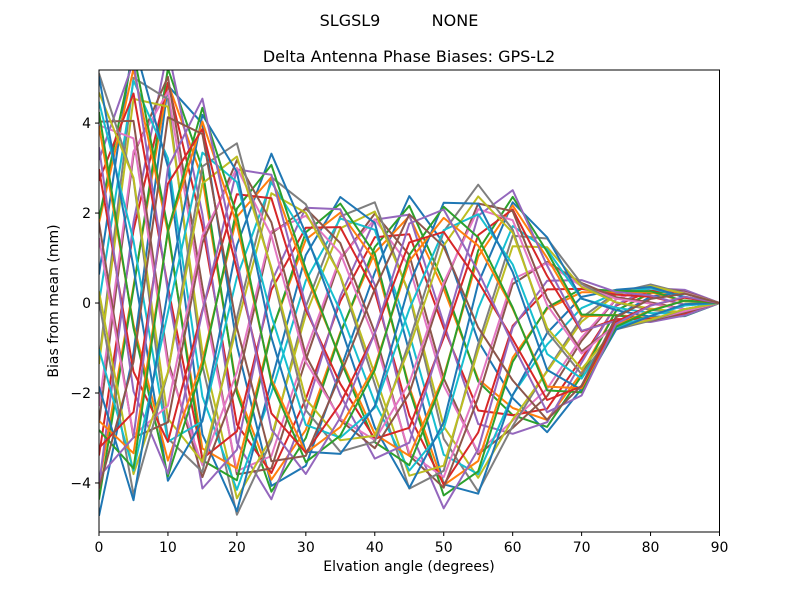  I want to click on x-axis-label: Elvation angle (degrees), so click(408, 567).